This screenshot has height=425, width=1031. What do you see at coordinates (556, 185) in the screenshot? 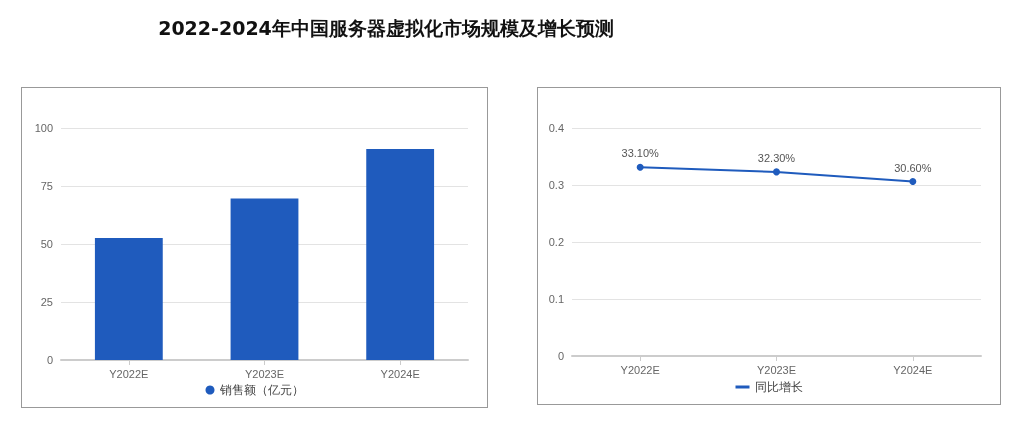
I see `y-tick-label: 0.3` at bounding box center [556, 185].